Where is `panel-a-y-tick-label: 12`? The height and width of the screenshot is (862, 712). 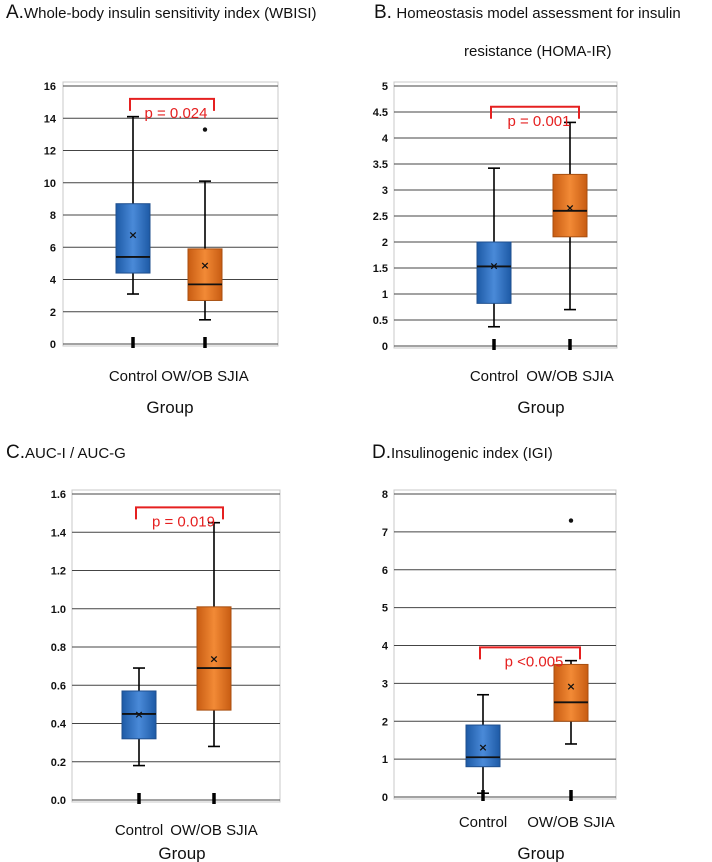
panel-a-y-tick-label: 12 is located at coordinates (50, 152).